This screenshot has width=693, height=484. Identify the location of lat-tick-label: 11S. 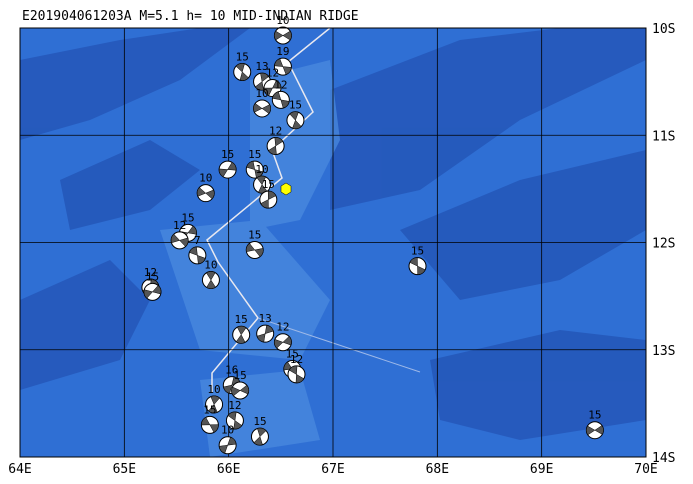
(663, 136).